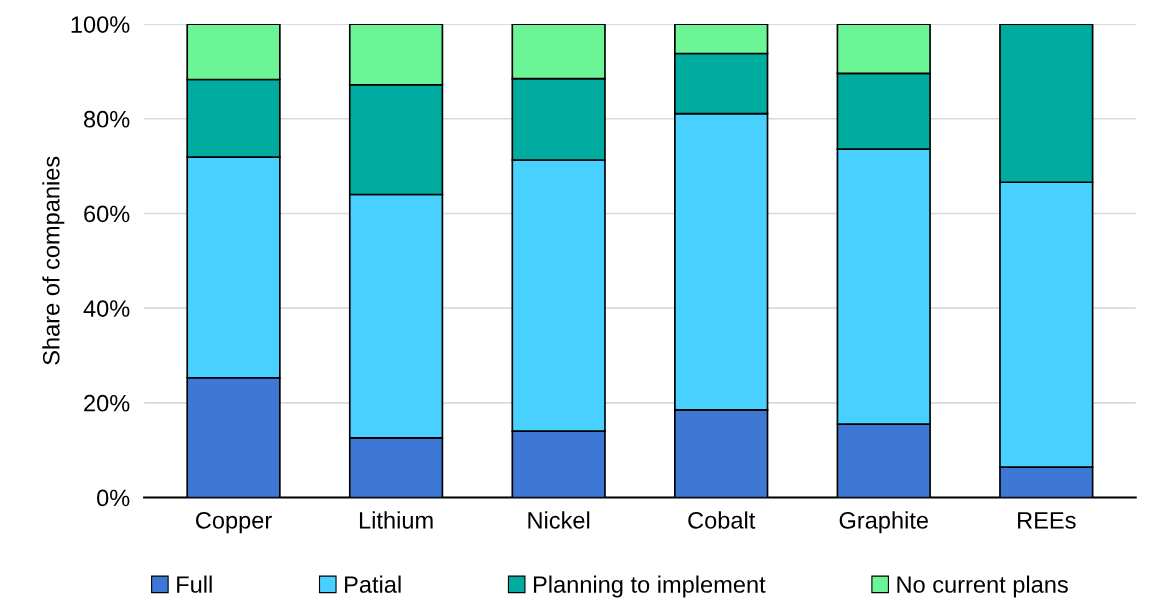 This screenshot has height=603, width=1153. What do you see at coordinates (559, 520) in the screenshot?
I see `x-tick-label: Nickel` at bounding box center [559, 520].